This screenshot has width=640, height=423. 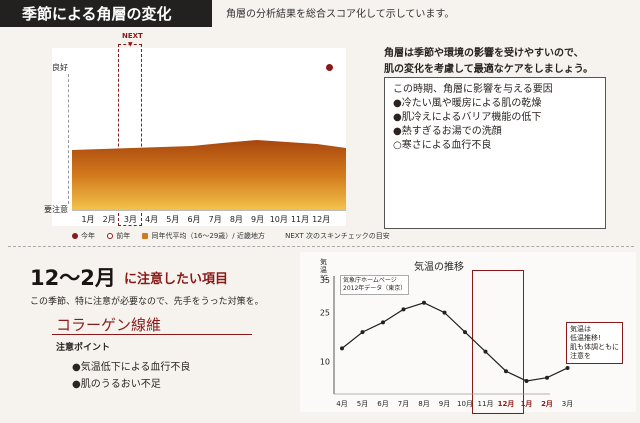 I want to click on score-area-chart, so click(x=209, y=175).